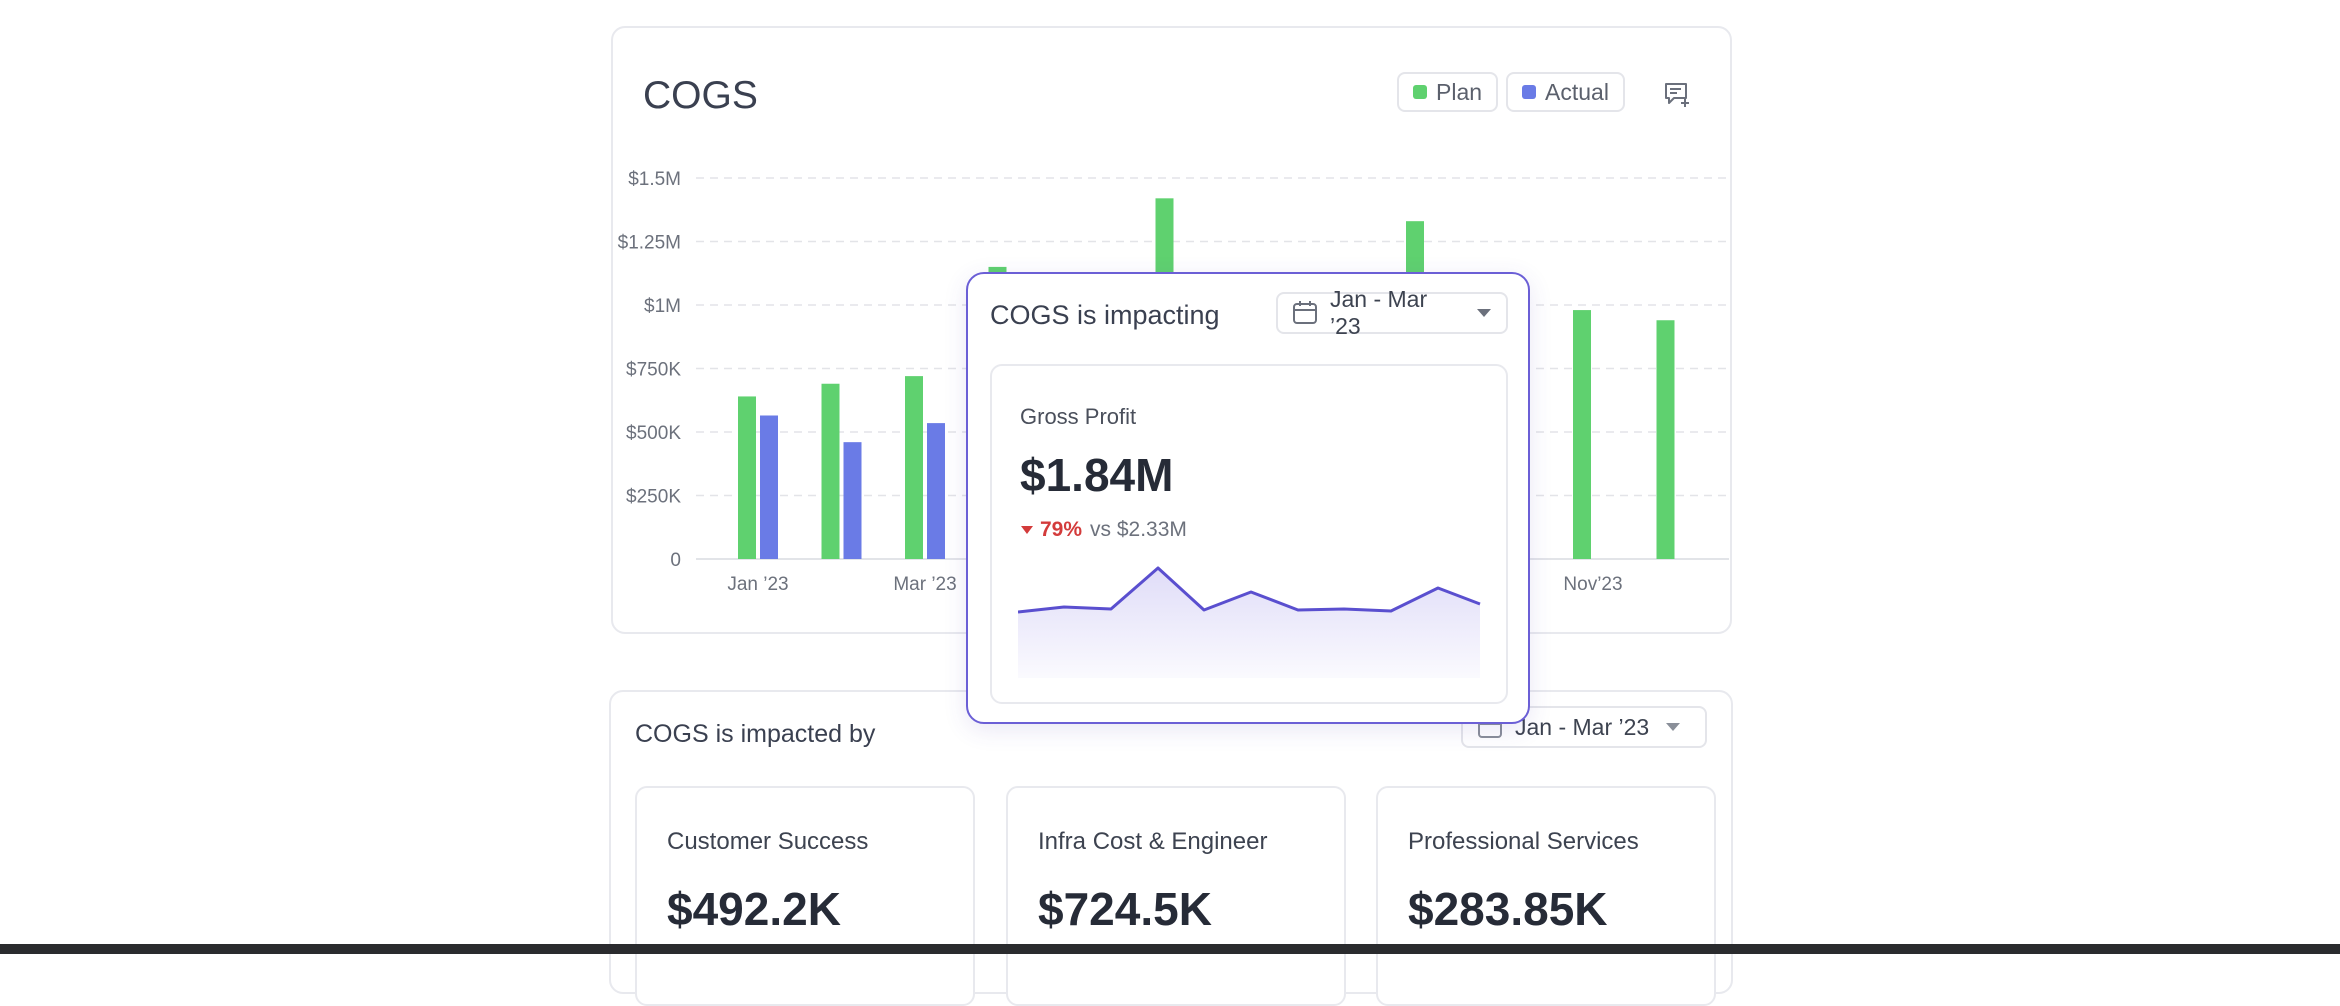  I want to click on legend-actual: Actual, so click(1565, 92).